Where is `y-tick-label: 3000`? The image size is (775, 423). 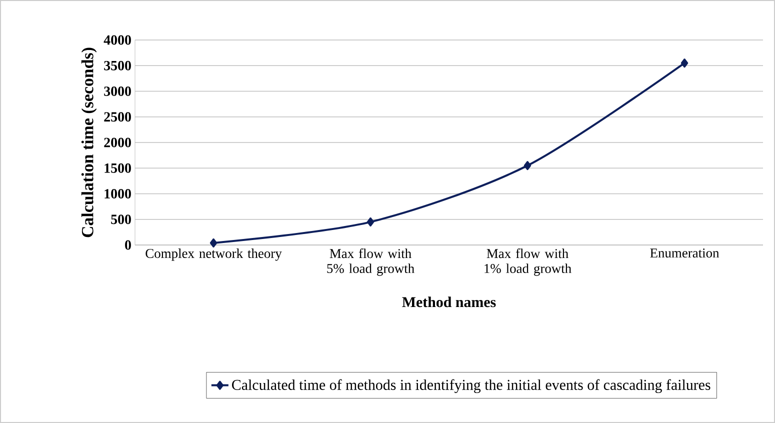
y-tick-label: 3000 is located at coordinates (117, 91).